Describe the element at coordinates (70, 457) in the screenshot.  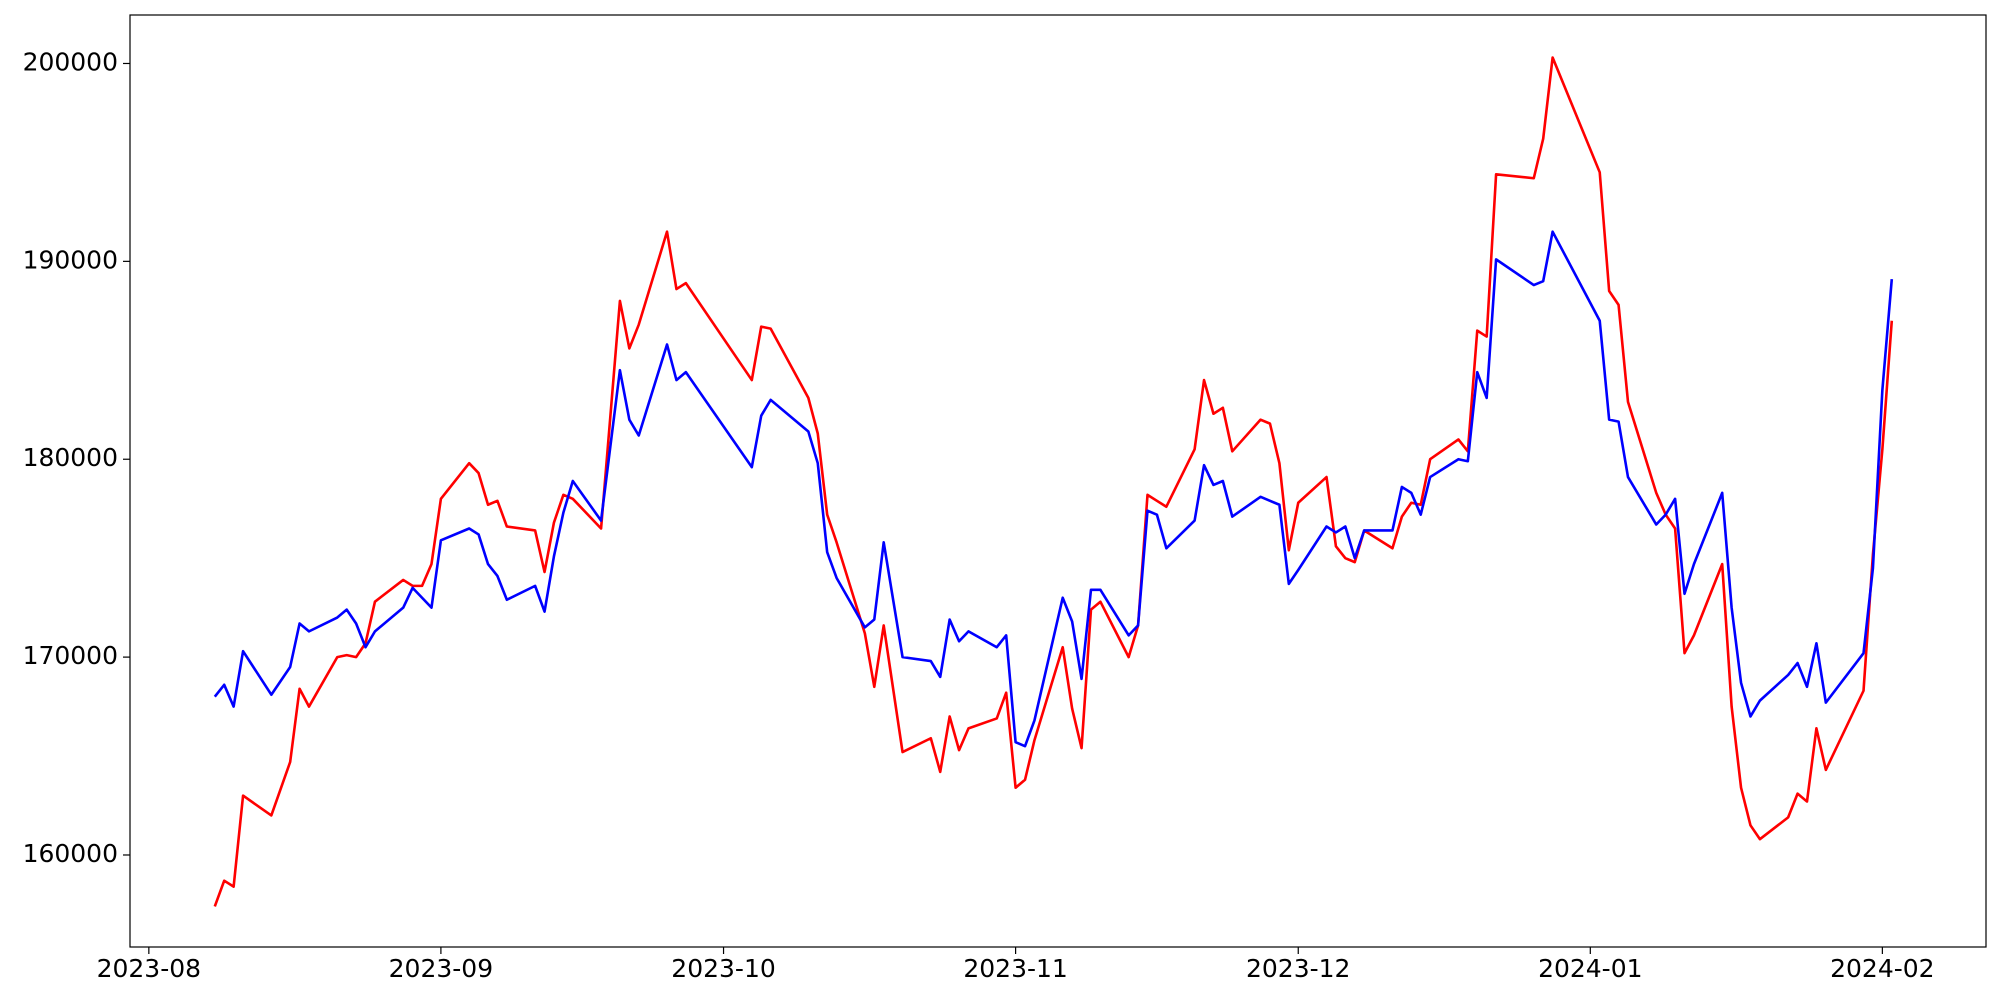
I see `y-tick-label: 180000` at that location.